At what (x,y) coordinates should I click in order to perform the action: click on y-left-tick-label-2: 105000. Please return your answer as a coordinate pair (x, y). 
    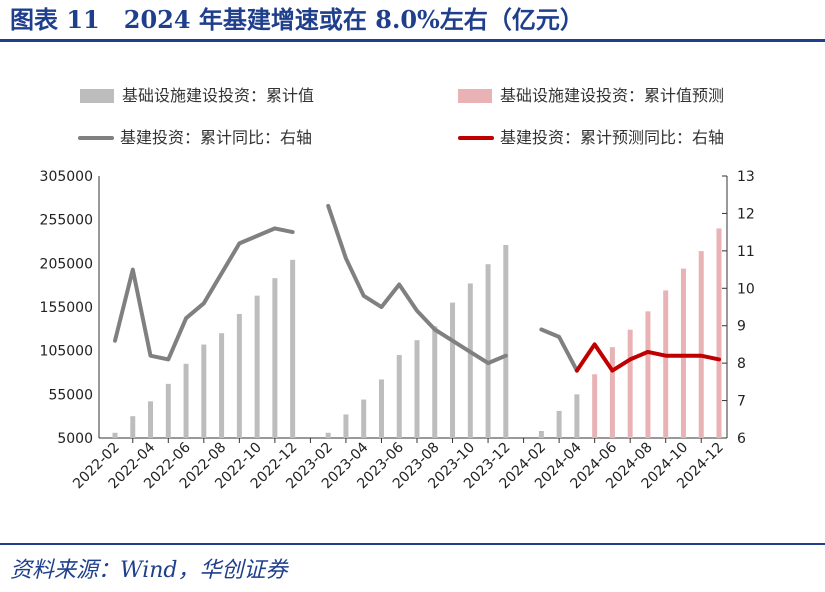
    Looking at the image, I should click on (66, 352).